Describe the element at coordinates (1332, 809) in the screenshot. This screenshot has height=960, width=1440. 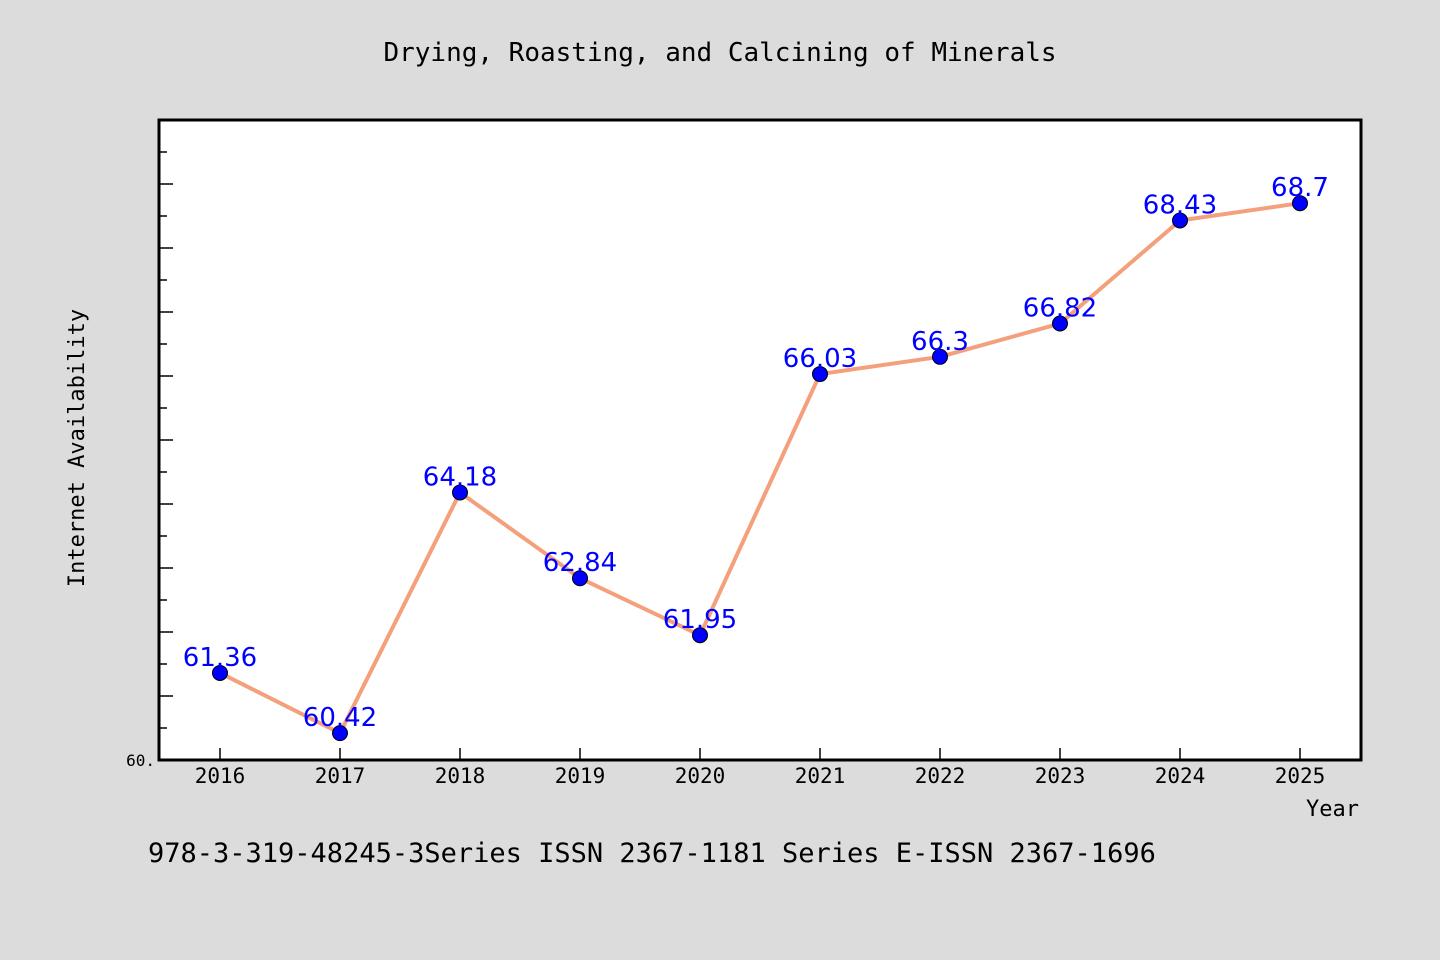
I see `x-axis-label: Year` at that location.